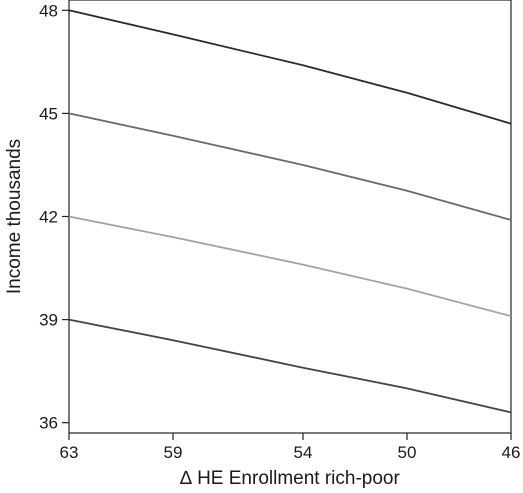 Image resolution: width=523 pixels, height=493 pixels. What do you see at coordinates (173, 452) in the screenshot?
I see `x-tick-label: 59` at bounding box center [173, 452].